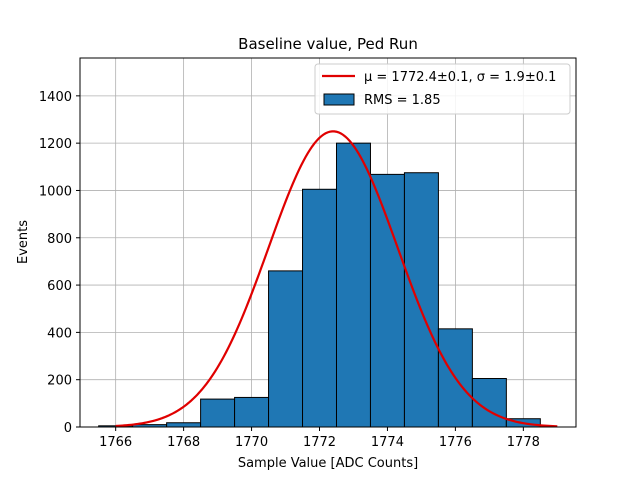 The image size is (640, 480). I want to click on legend-fit-label: μ = 1772.4±0.1, σ = 1.9±0.1, so click(460, 77).